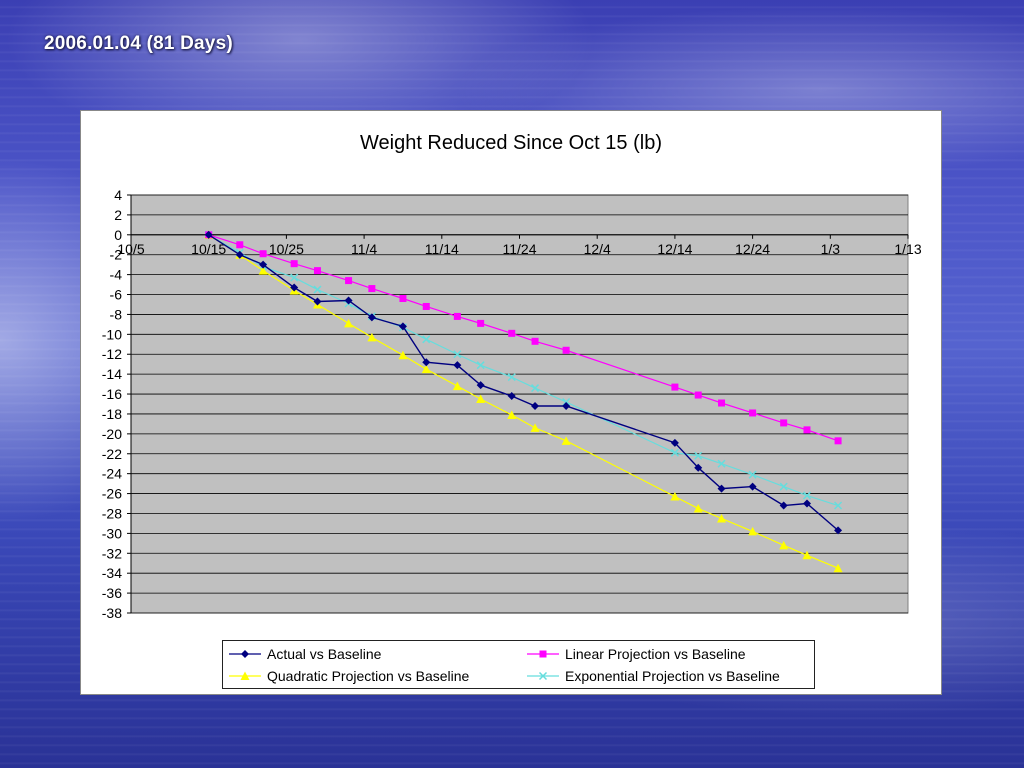 The image size is (1024, 768). I want to click on y-tick-label: -26, so click(112, 494).